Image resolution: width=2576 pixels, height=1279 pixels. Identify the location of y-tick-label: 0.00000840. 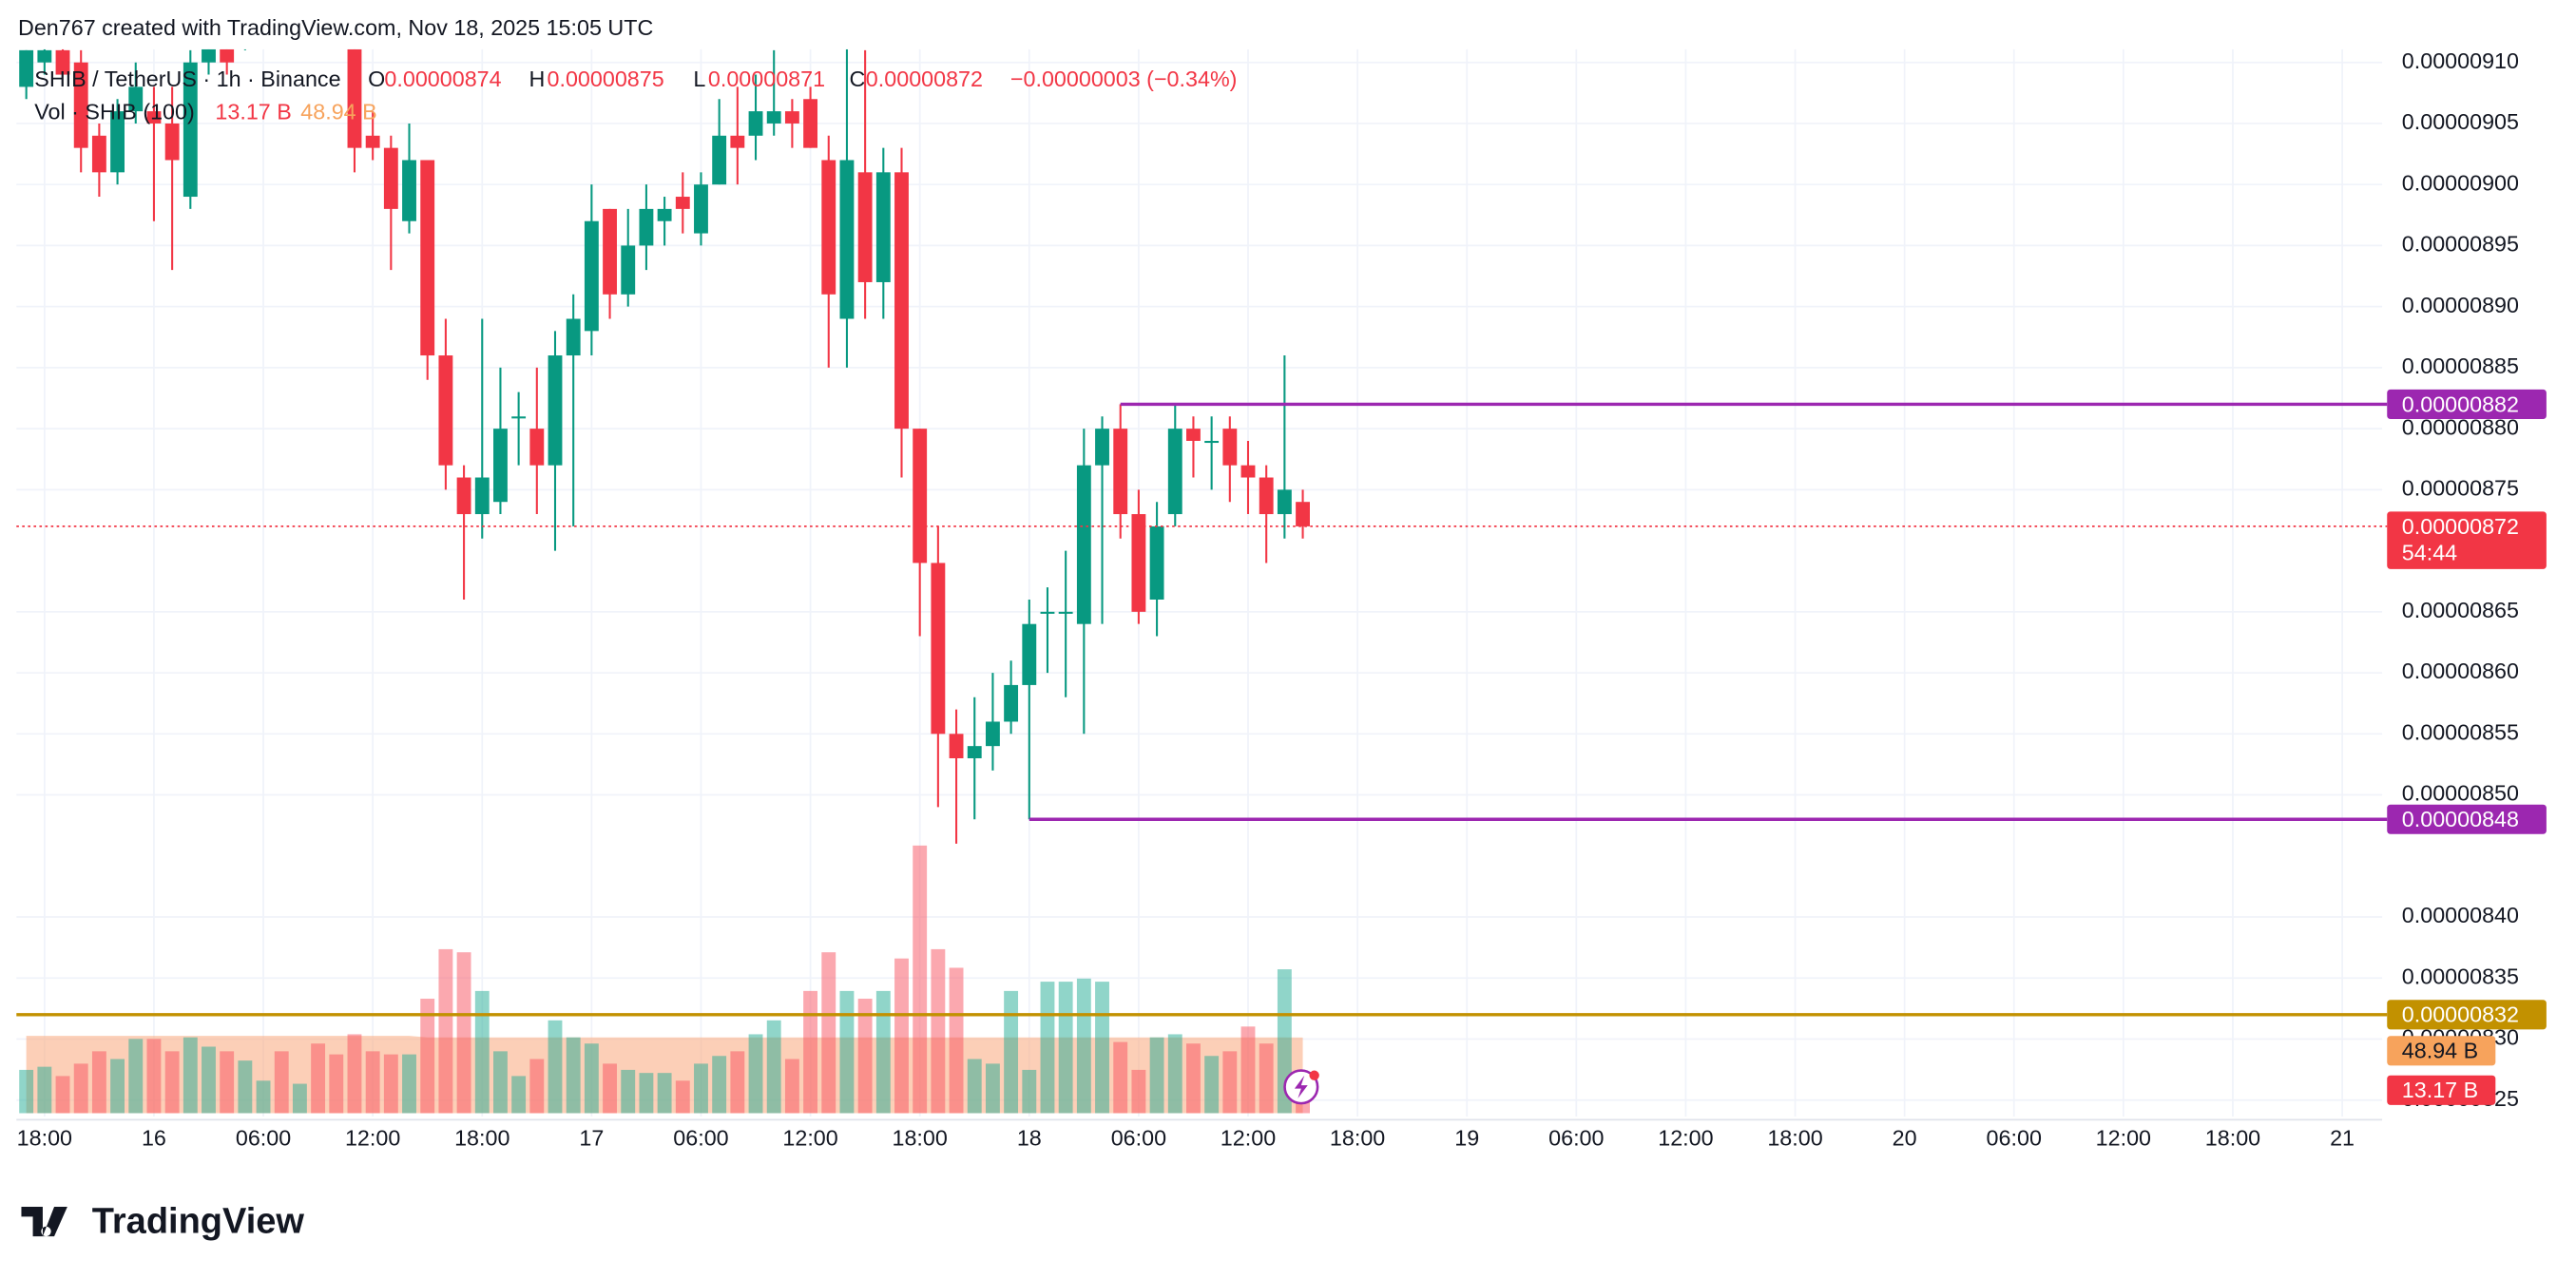
(2460, 915).